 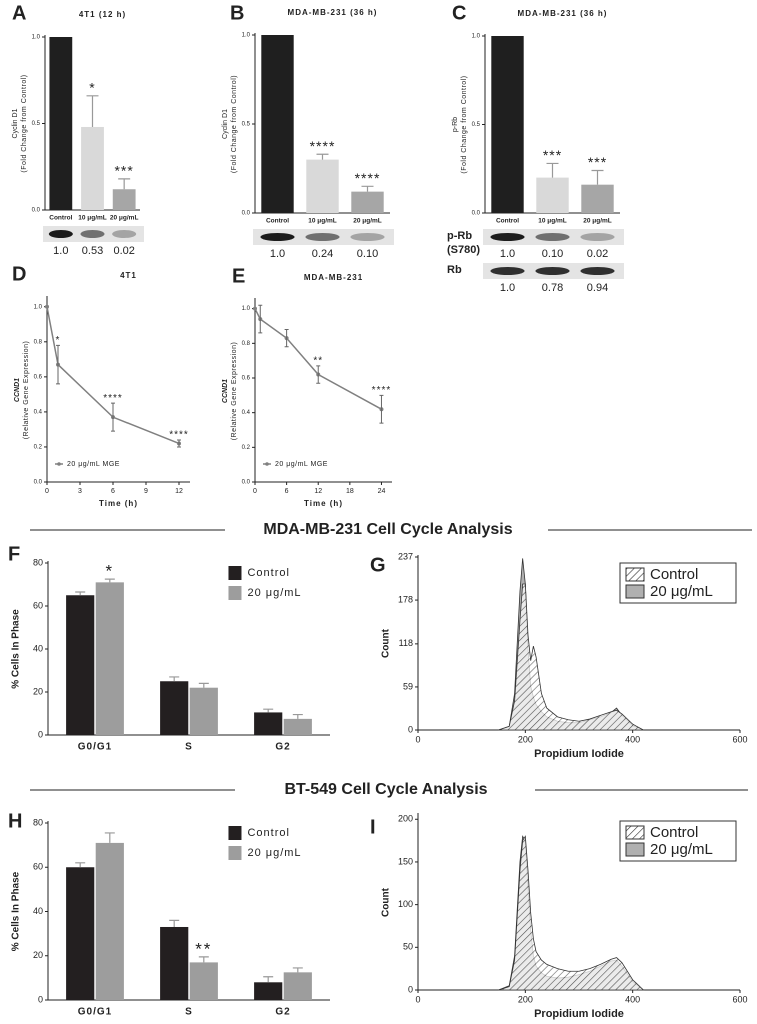 I want to click on x-tick-label: Control, so click(x=277, y=221).